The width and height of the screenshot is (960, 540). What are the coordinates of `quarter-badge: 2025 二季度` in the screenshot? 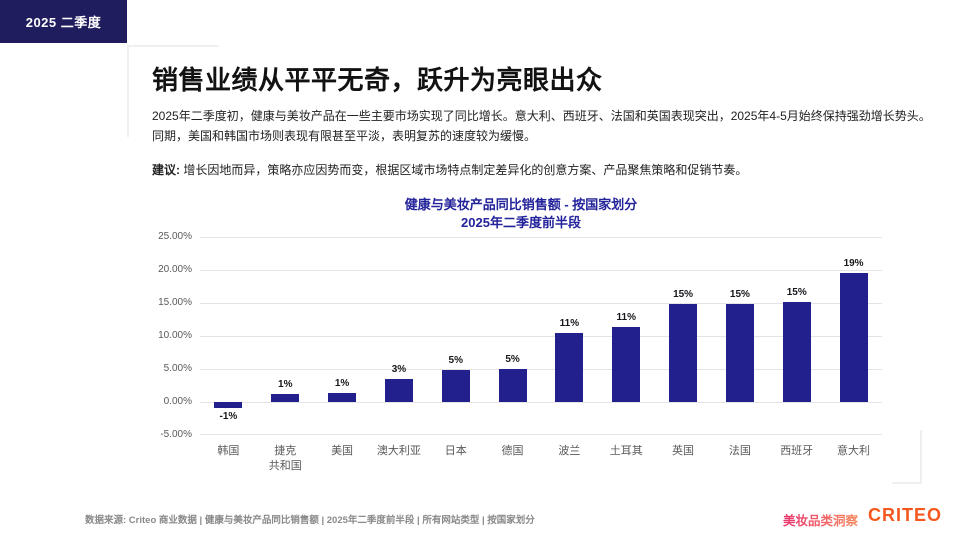 It's located at (63, 21).